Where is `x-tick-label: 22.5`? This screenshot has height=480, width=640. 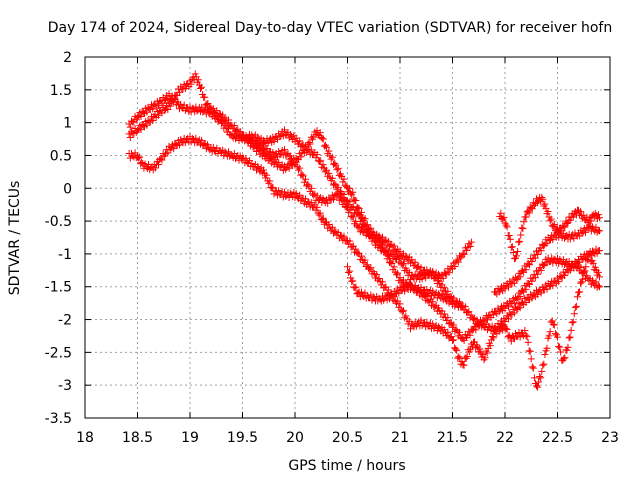 x-tick-label: 22.5 is located at coordinates (557, 438).